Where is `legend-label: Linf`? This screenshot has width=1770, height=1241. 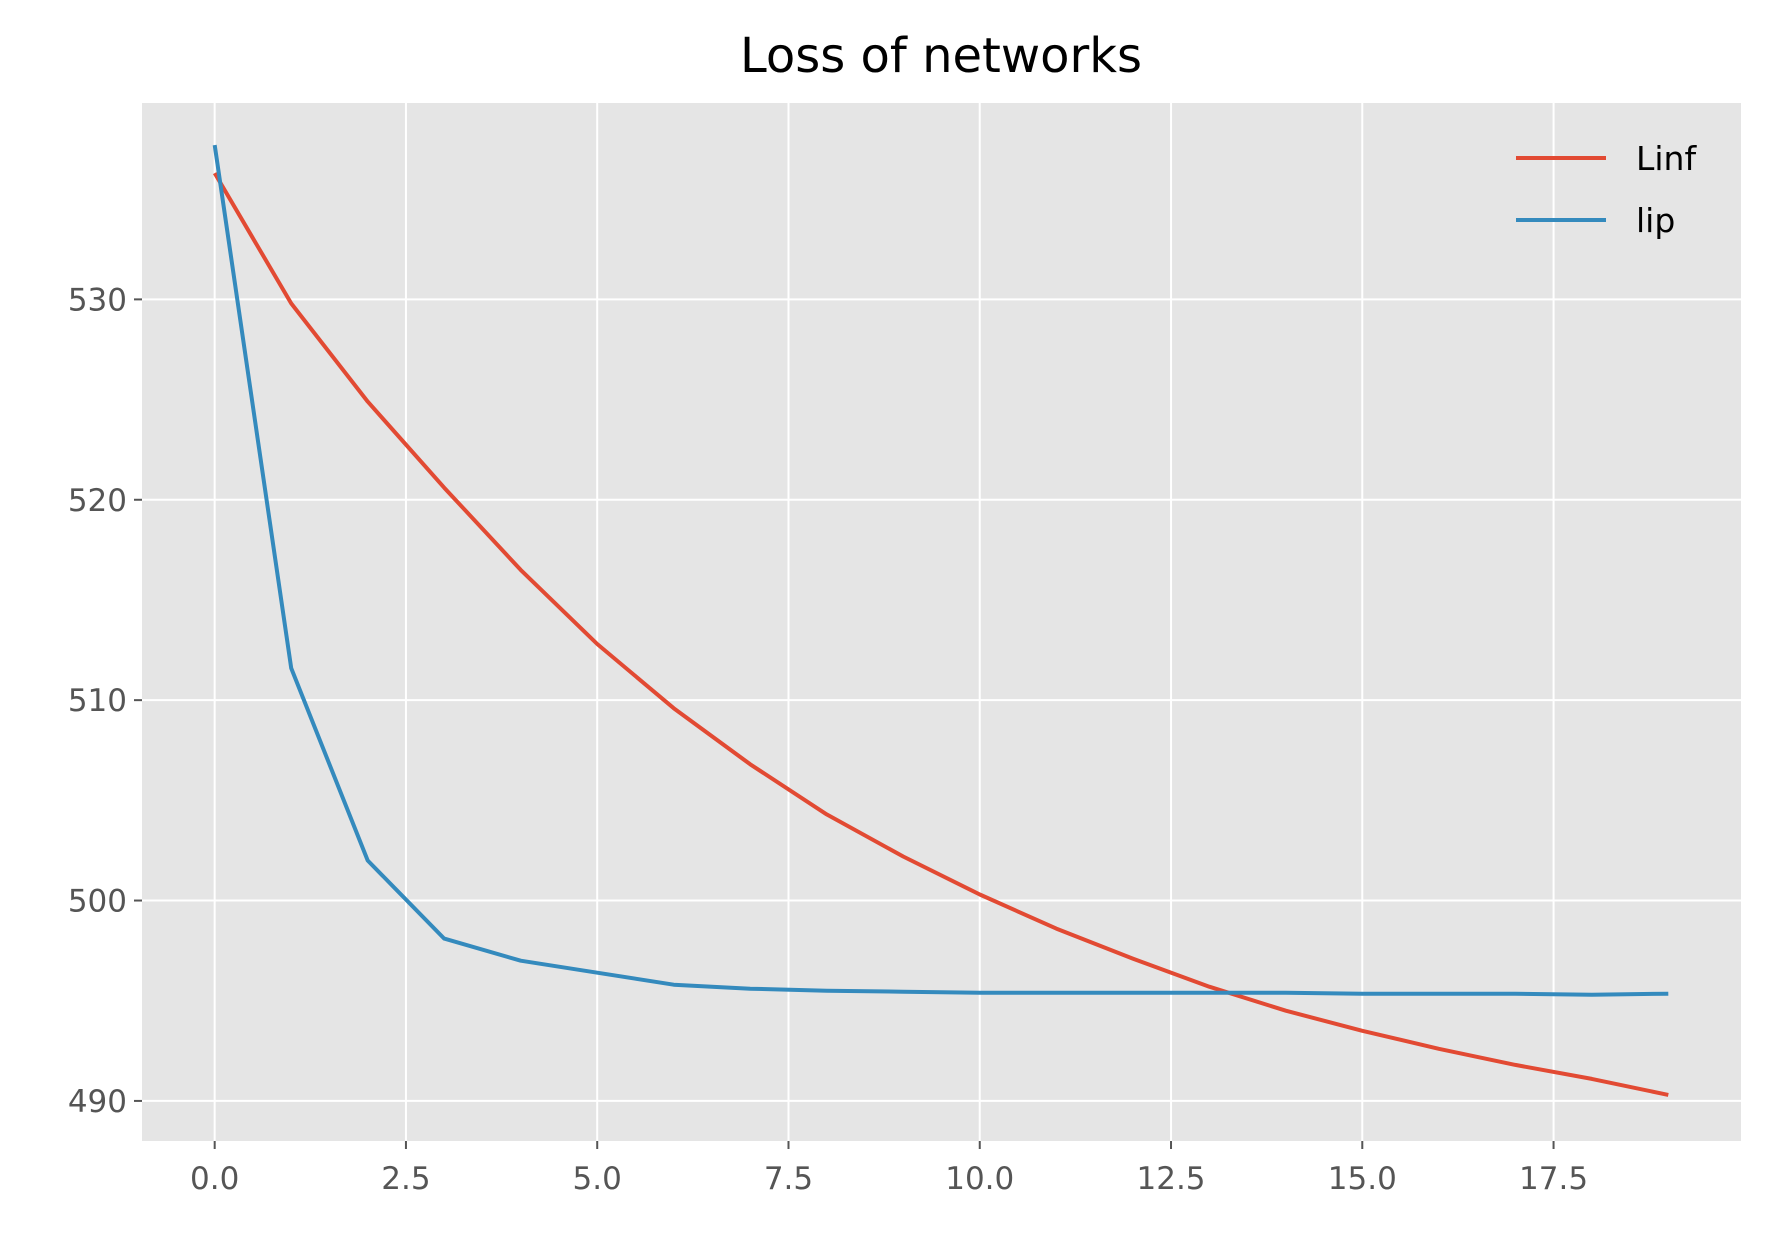 legend-label: Linf is located at coordinates (1666, 158).